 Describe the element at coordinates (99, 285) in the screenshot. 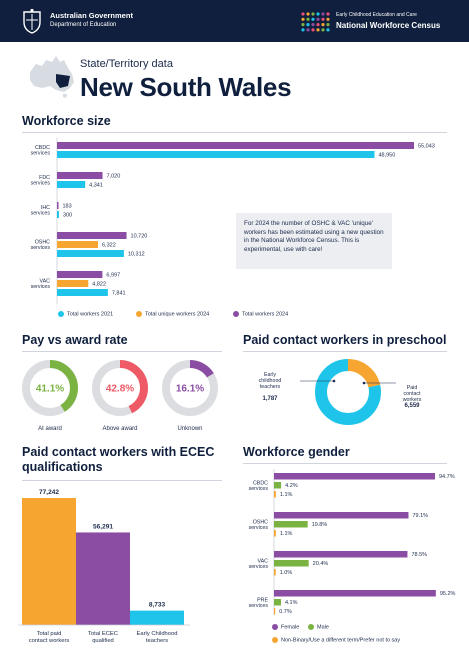

I see `data-label: 4,822` at that location.